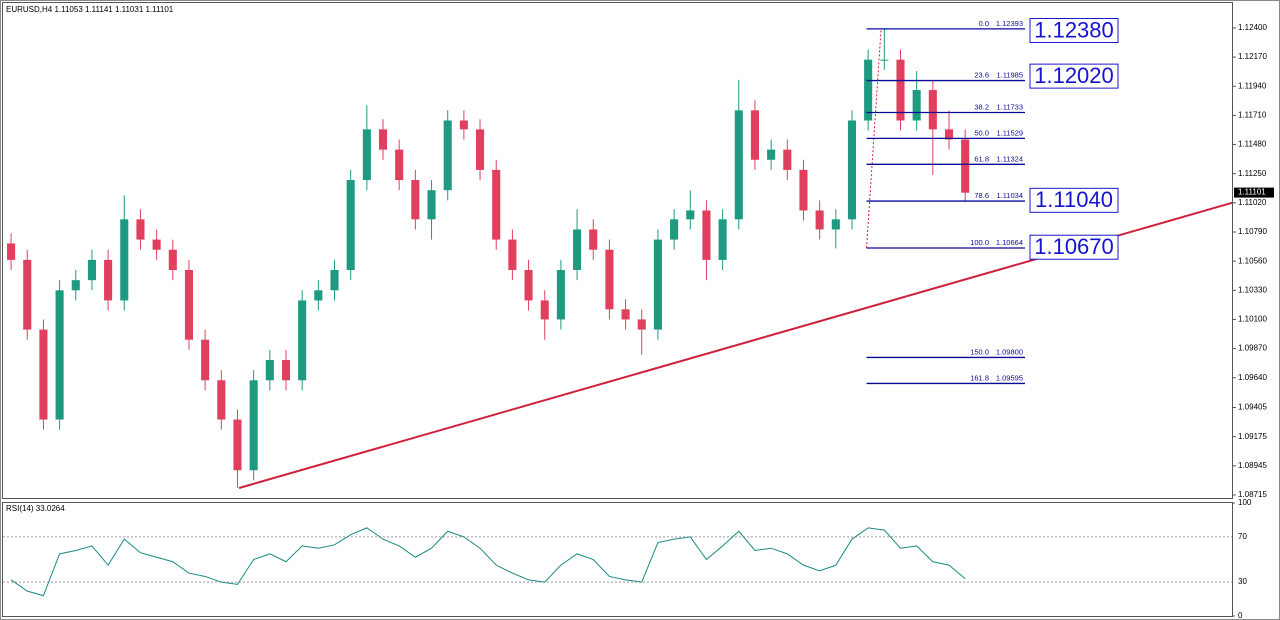 The image size is (1280, 620). What do you see at coordinates (1252, 260) in the screenshot?
I see `y-tick-label: 1.10560` at bounding box center [1252, 260].